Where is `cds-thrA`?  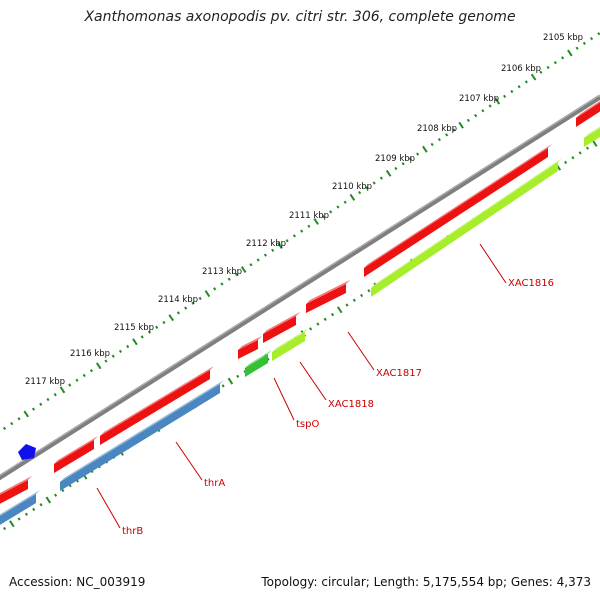
cds-thrA is located at coordinates (142, 435).